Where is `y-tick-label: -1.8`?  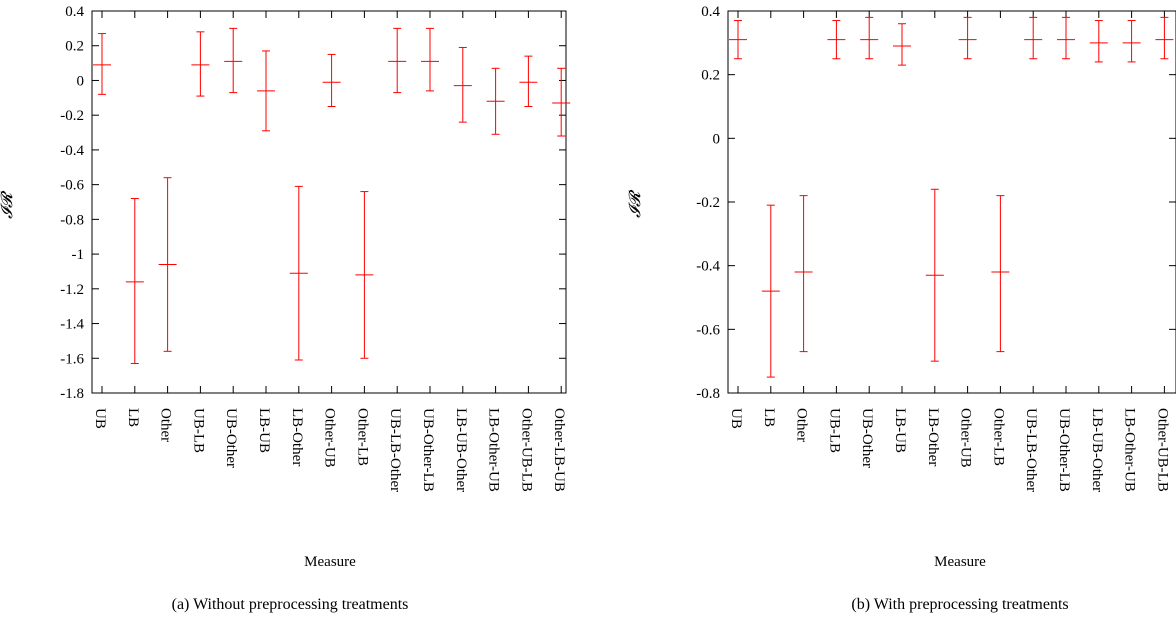
y-tick-label: -1.8 is located at coordinates (72, 394).